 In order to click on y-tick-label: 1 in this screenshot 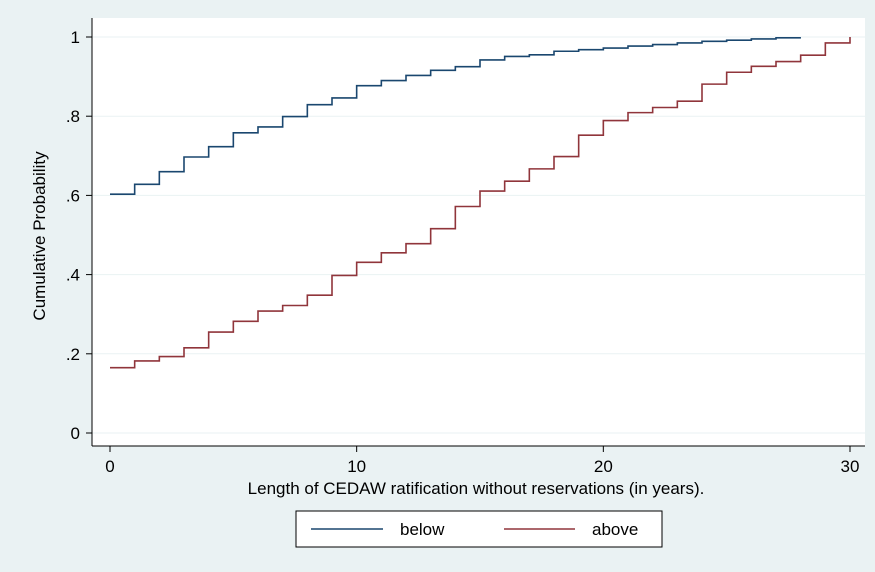, I will do `click(75, 37)`.